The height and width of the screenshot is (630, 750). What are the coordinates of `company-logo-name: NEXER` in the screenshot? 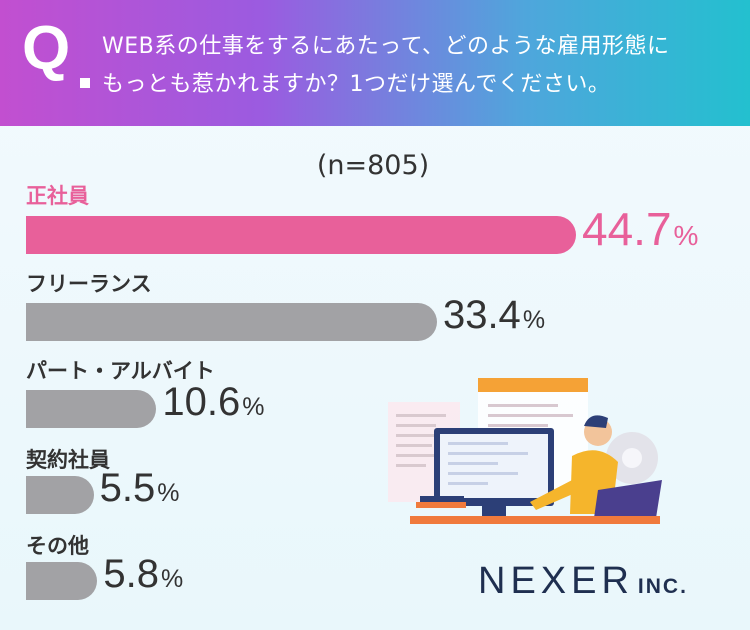 It's located at (556, 581).